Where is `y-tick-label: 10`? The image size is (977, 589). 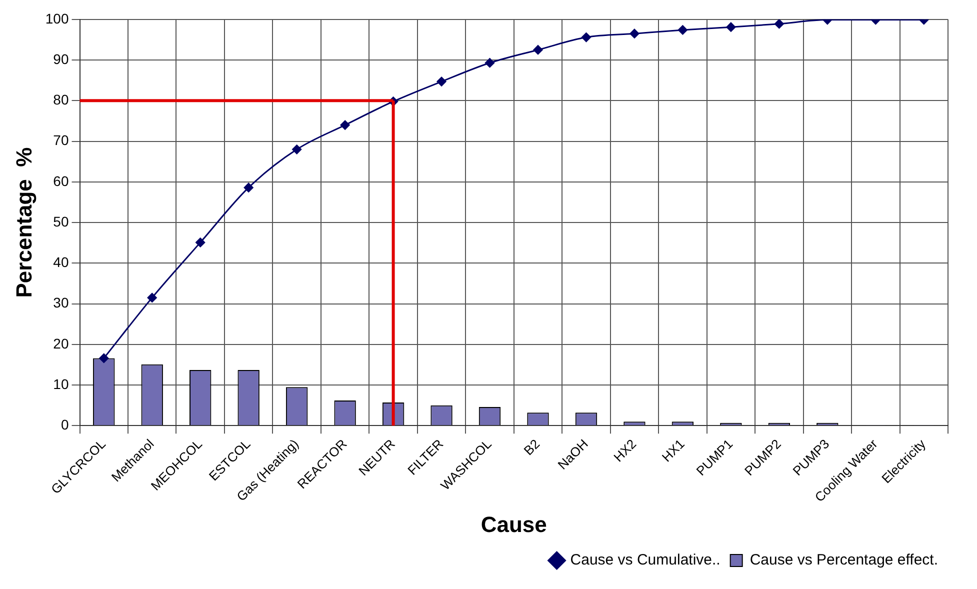
y-tick-label: 10 is located at coordinates (61, 384).